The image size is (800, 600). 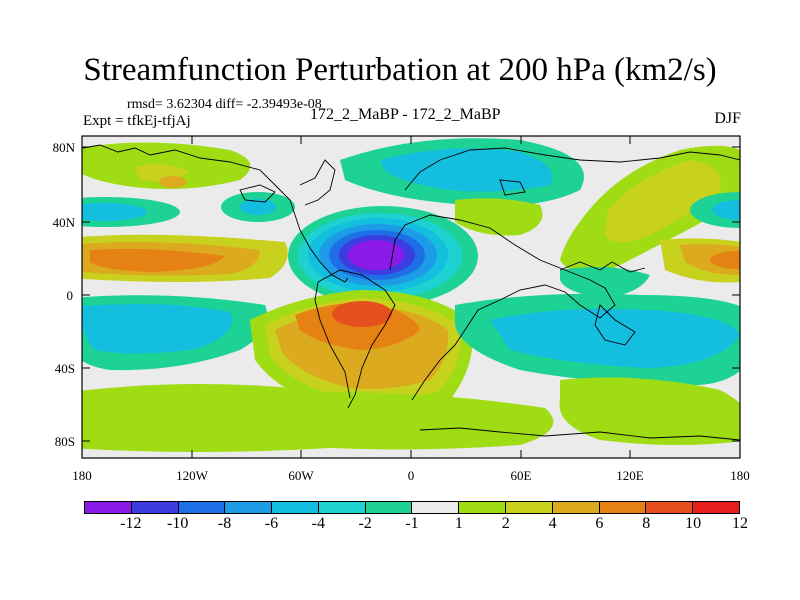 I want to click on lon-label-180e: 180, so click(x=740, y=475).